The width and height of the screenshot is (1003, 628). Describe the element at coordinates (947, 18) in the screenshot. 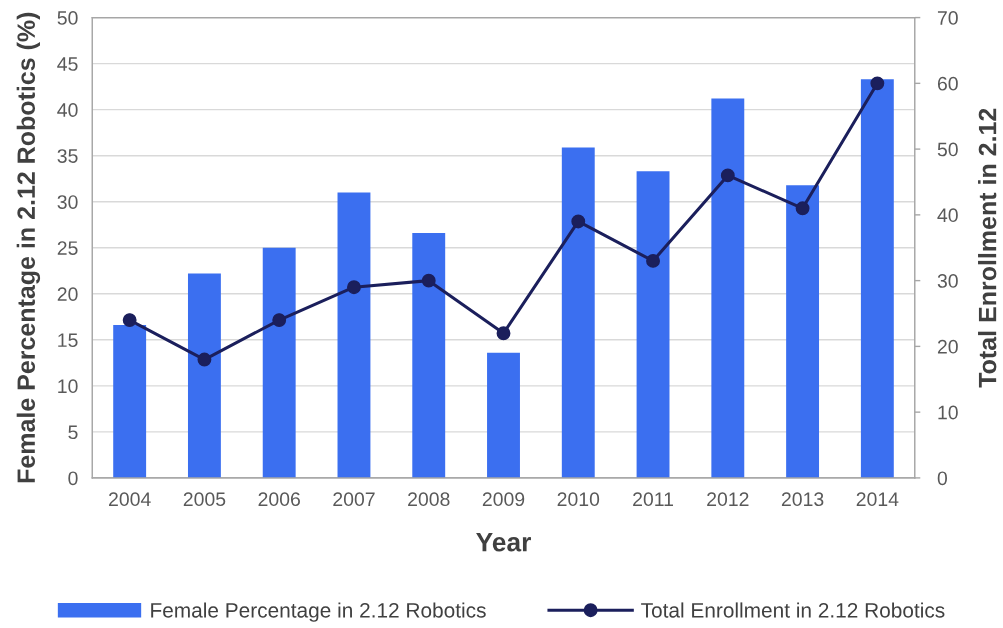

I see `y2-tick-label: 70` at that location.